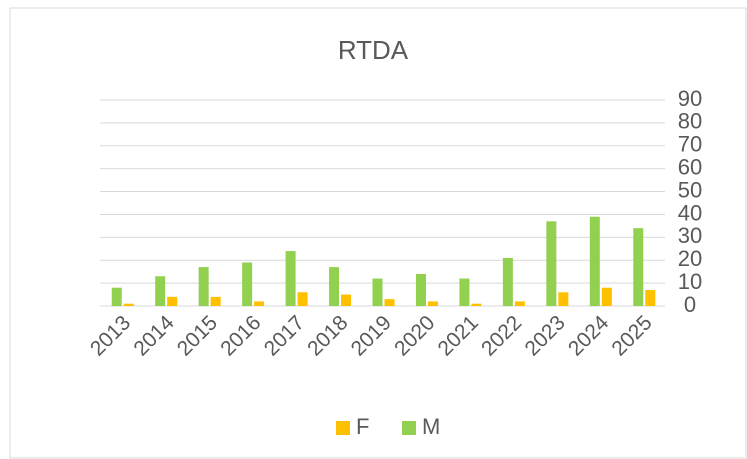 Image resolution: width=747 pixels, height=459 pixels. I want to click on y-tick-label: 70, so click(690, 144).